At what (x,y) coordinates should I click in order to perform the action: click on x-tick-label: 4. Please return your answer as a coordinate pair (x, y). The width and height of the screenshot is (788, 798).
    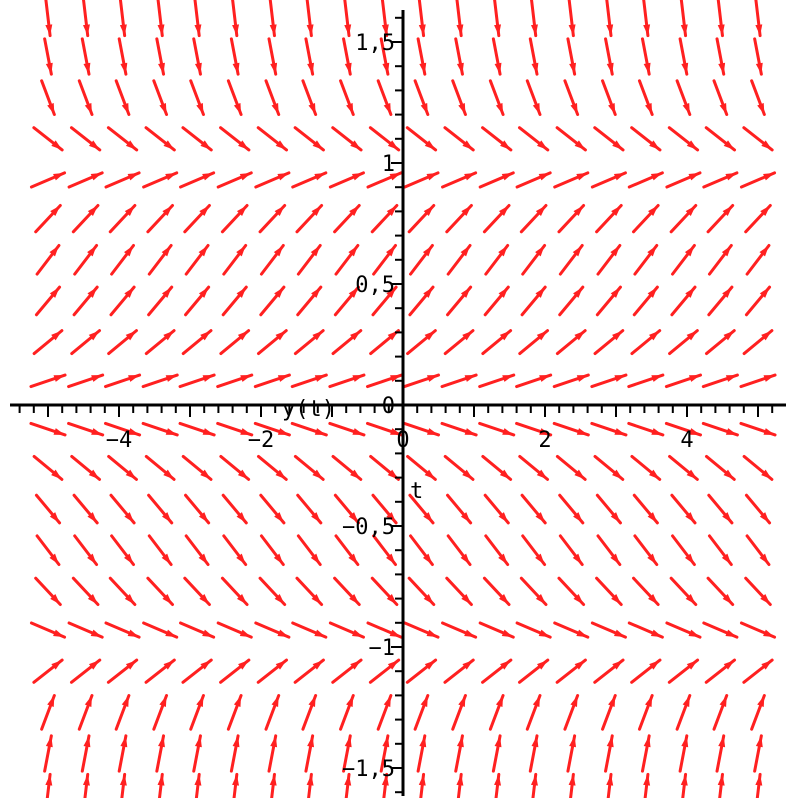
    Looking at the image, I should click on (686, 440).